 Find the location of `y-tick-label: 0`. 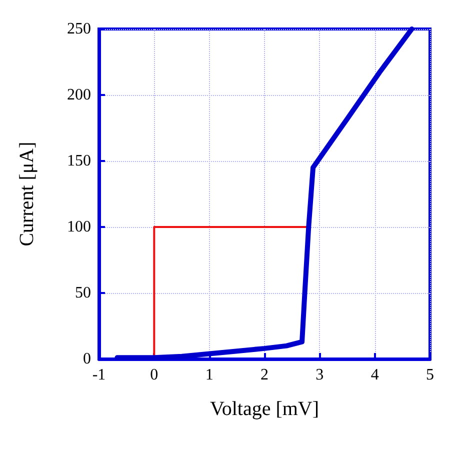

y-tick-label: 0 is located at coordinates (87, 359).